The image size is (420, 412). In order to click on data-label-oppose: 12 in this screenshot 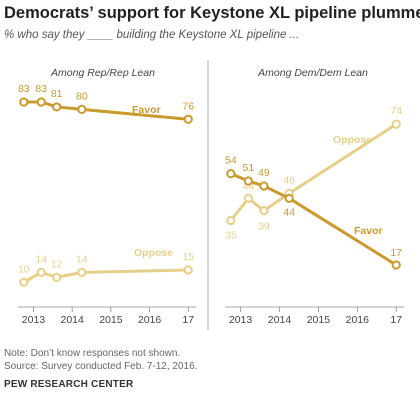, I will do `click(57, 264)`.